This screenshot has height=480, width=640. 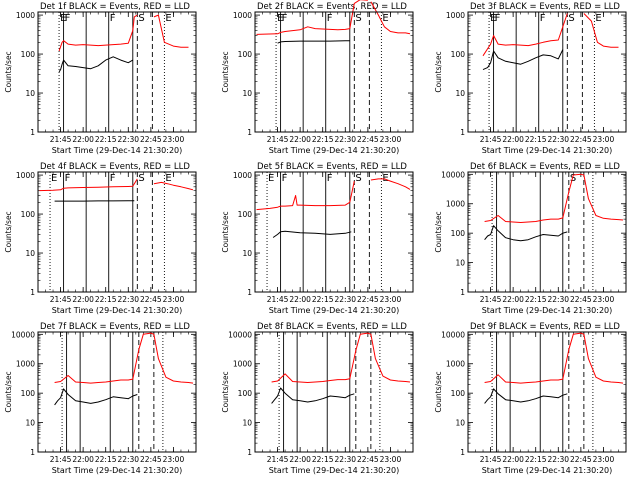 What do you see at coordinates (23, 334) in the screenshot?
I see `y-tick-label: 10000` at bounding box center [23, 334].